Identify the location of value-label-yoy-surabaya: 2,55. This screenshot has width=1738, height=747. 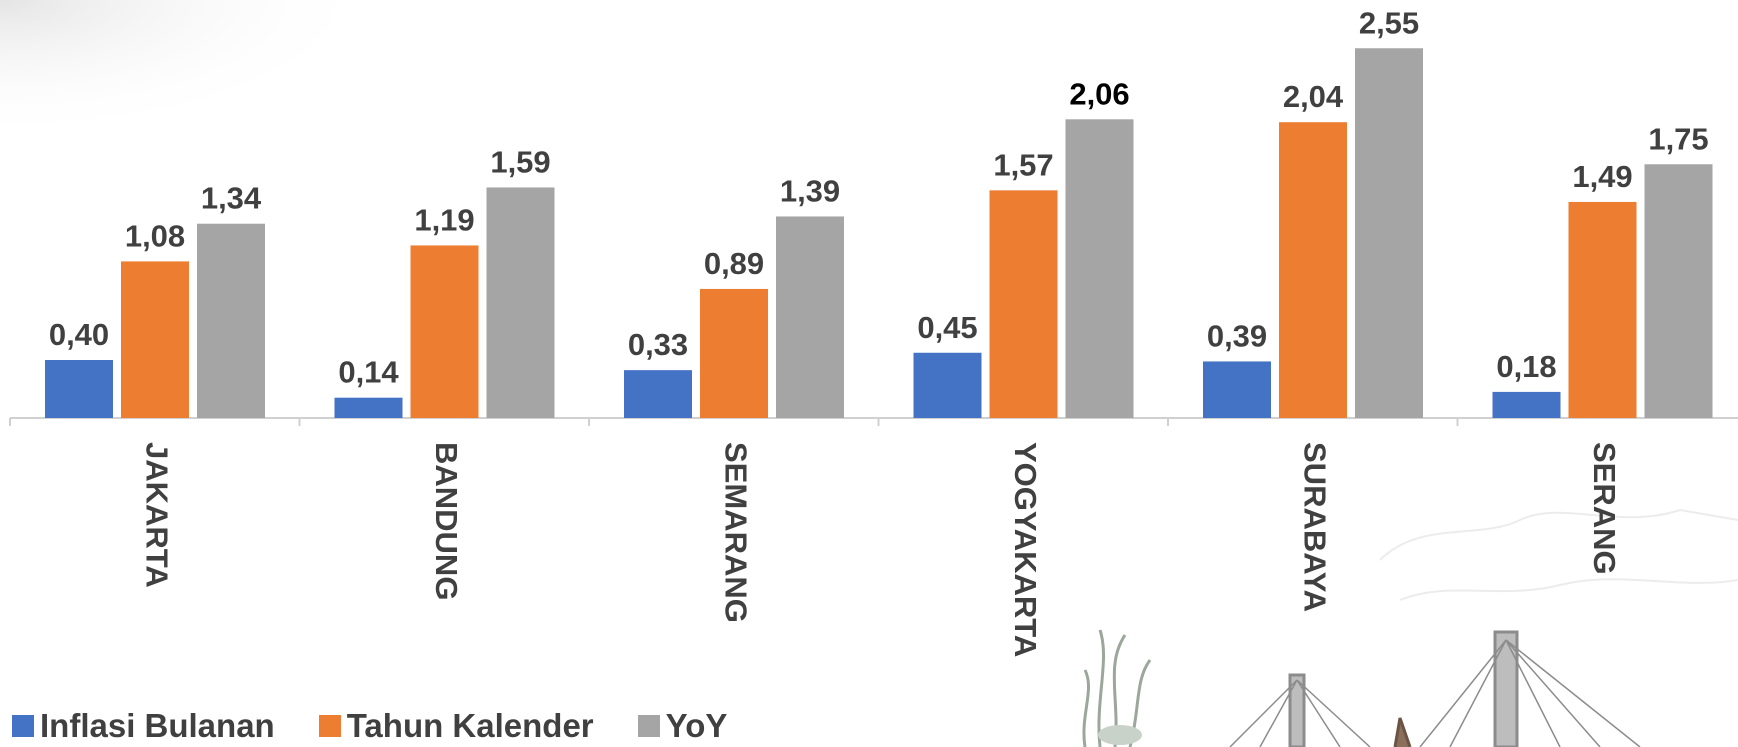
(1389, 22).